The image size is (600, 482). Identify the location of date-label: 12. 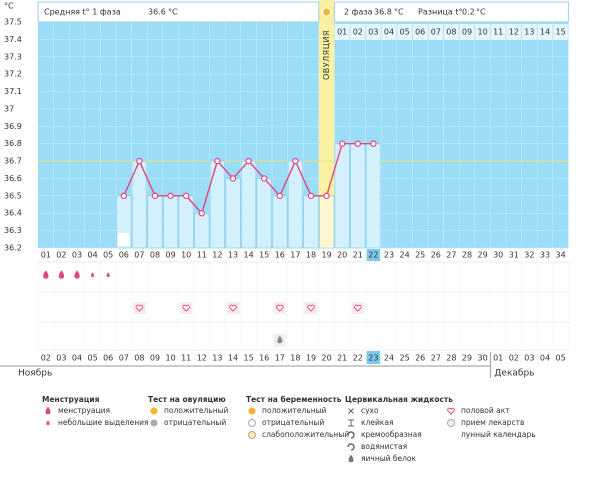
(202, 358).